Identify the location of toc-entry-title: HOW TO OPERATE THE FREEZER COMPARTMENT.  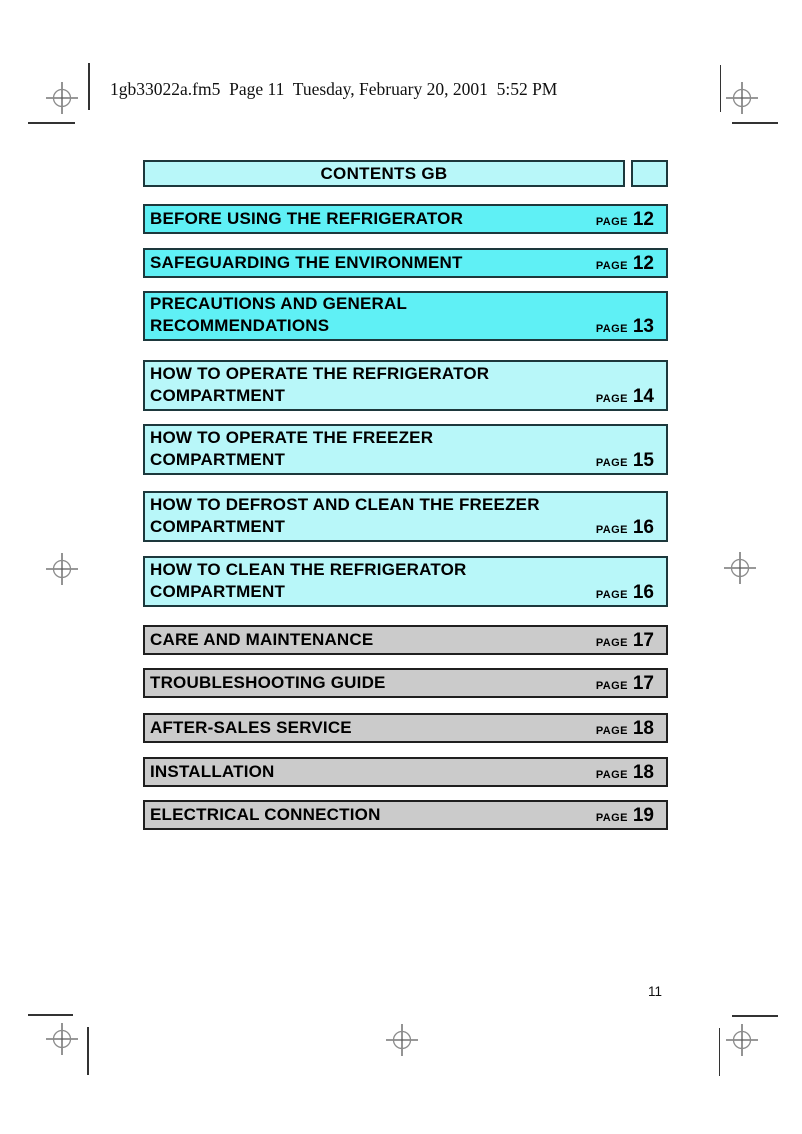
(292, 448).